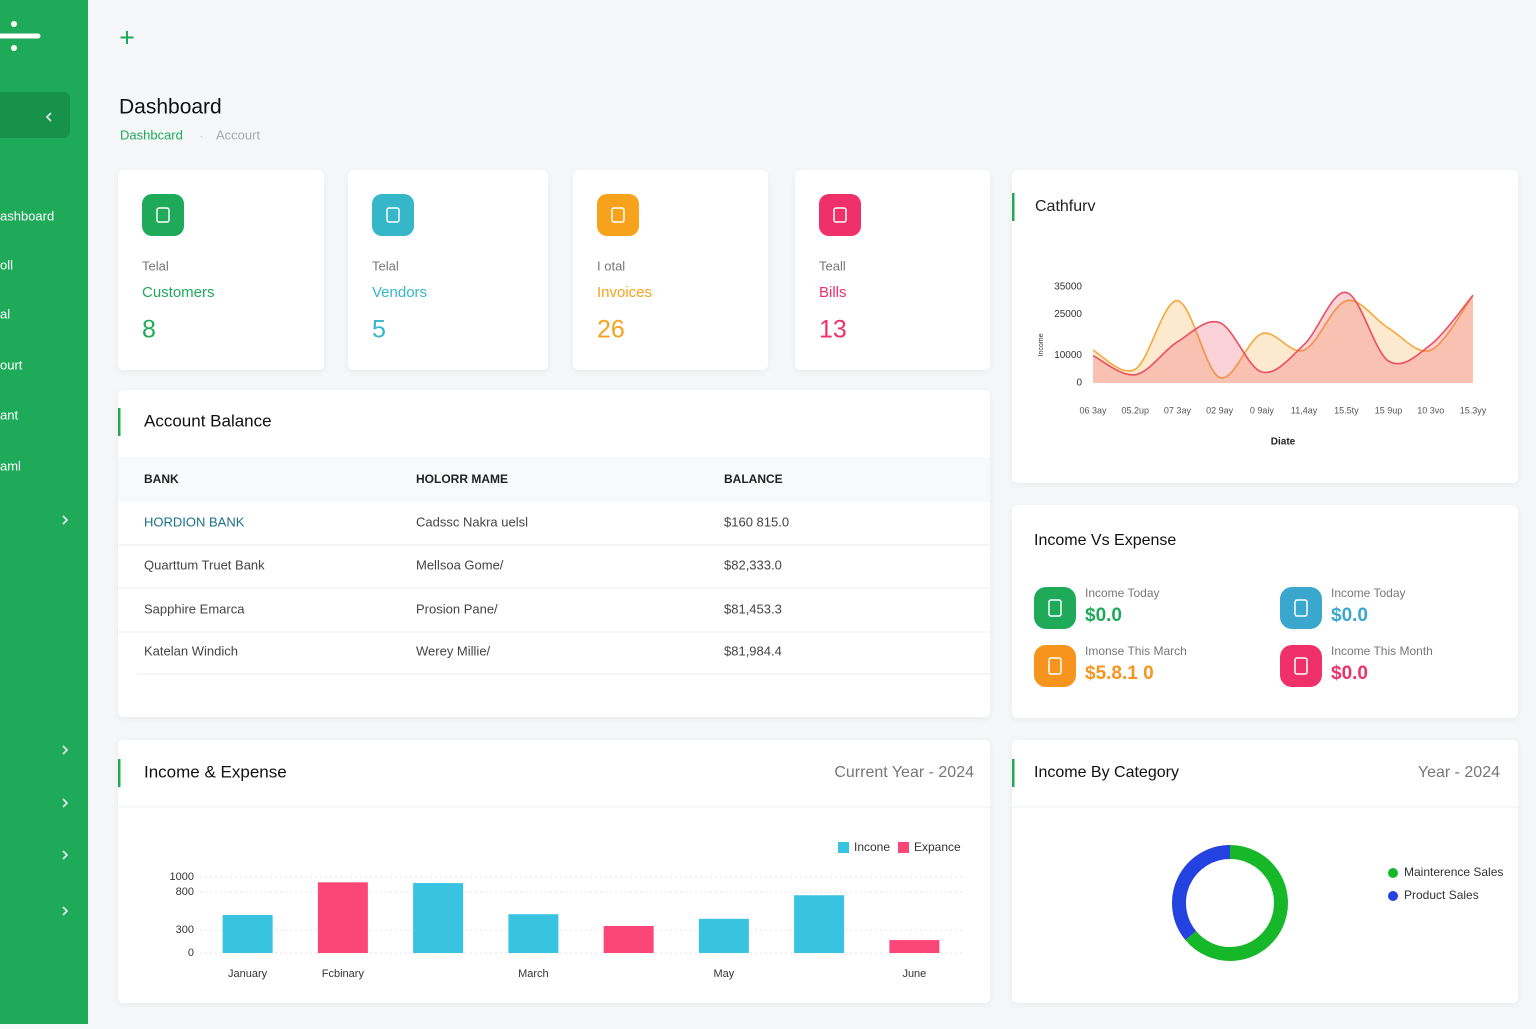  Describe the element at coordinates (1065, 206) in the screenshot. I see `chart-title: Cathfurv` at that location.